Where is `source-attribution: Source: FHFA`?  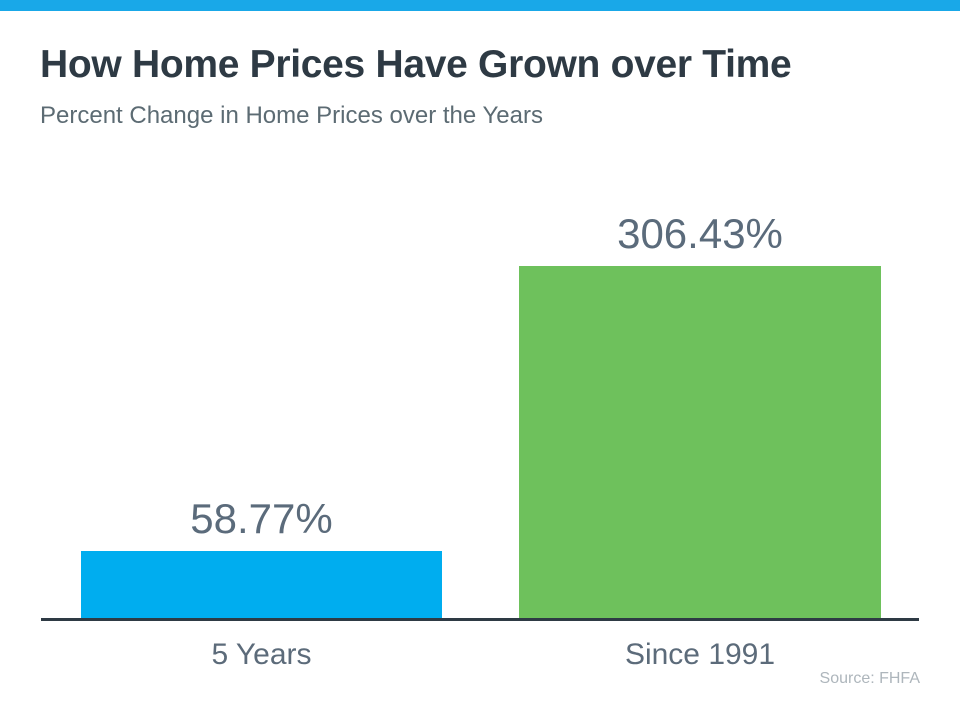 source-attribution: Source: FHFA is located at coordinates (869, 678).